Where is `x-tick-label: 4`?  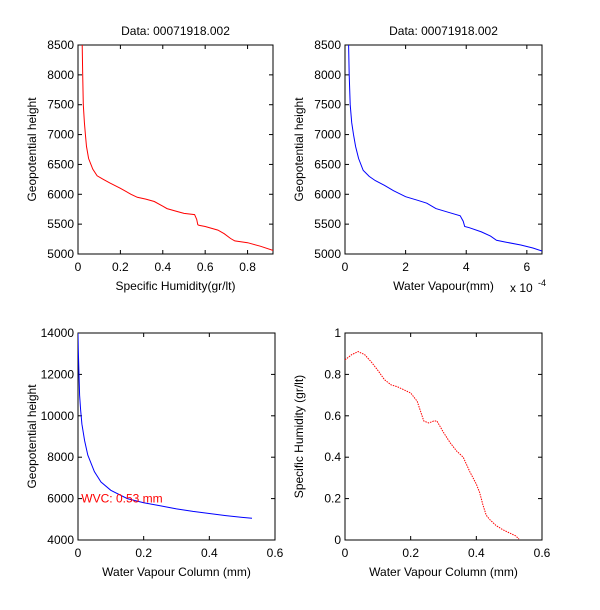 x-tick-label: 4 is located at coordinates (466, 267).